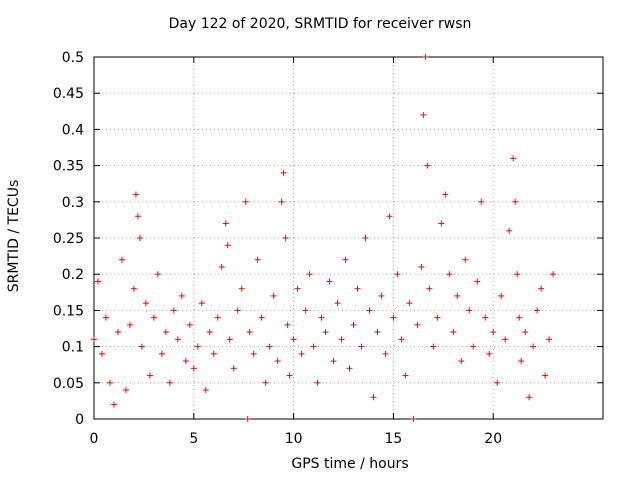 The image size is (640, 480). Describe the element at coordinates (68, 311) in the screenshot. I see `y-tick-label: 0.15` at that location.